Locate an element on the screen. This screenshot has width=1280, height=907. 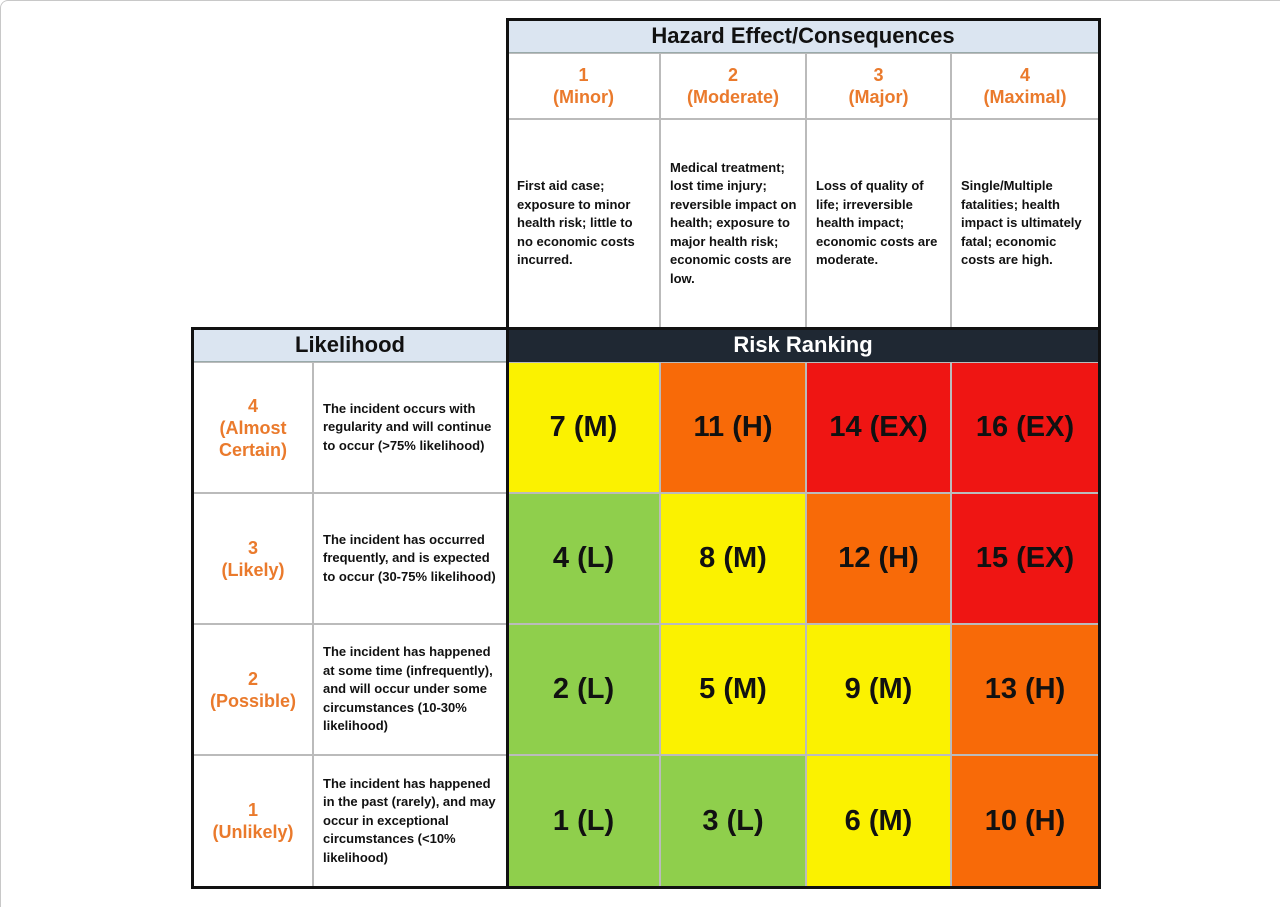
risk-cell: 6 (M) is located at coordinates (878, 821).